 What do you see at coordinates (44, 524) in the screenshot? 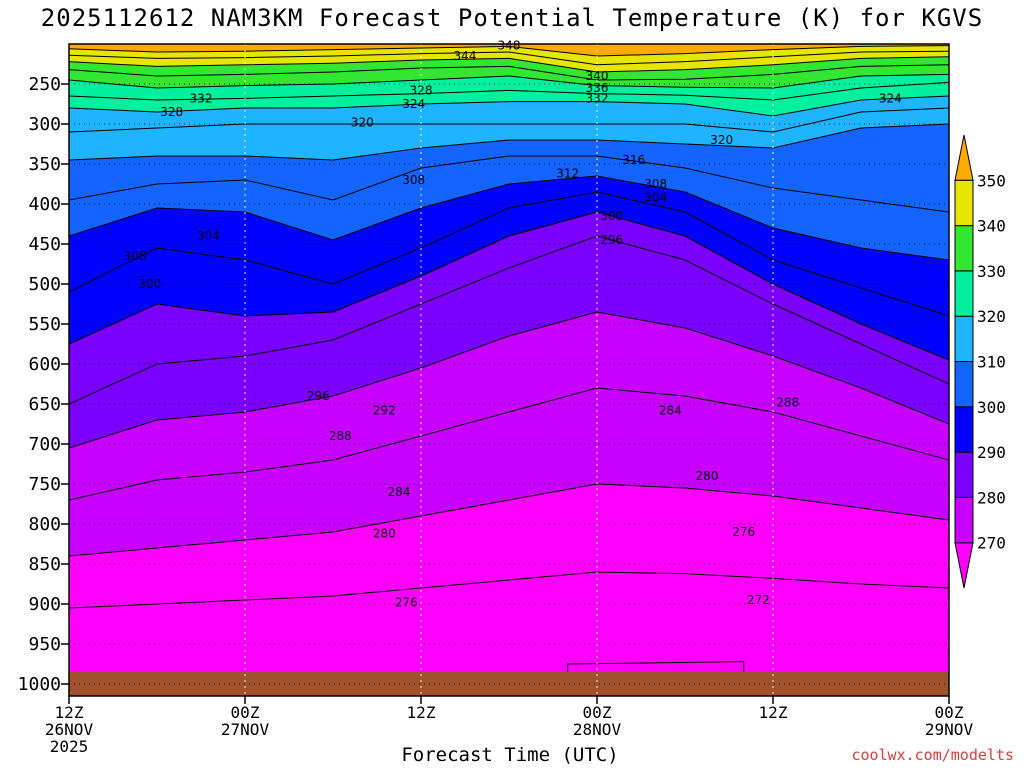
I see `y-tick-label: 800` at bounding box center [44, 524].